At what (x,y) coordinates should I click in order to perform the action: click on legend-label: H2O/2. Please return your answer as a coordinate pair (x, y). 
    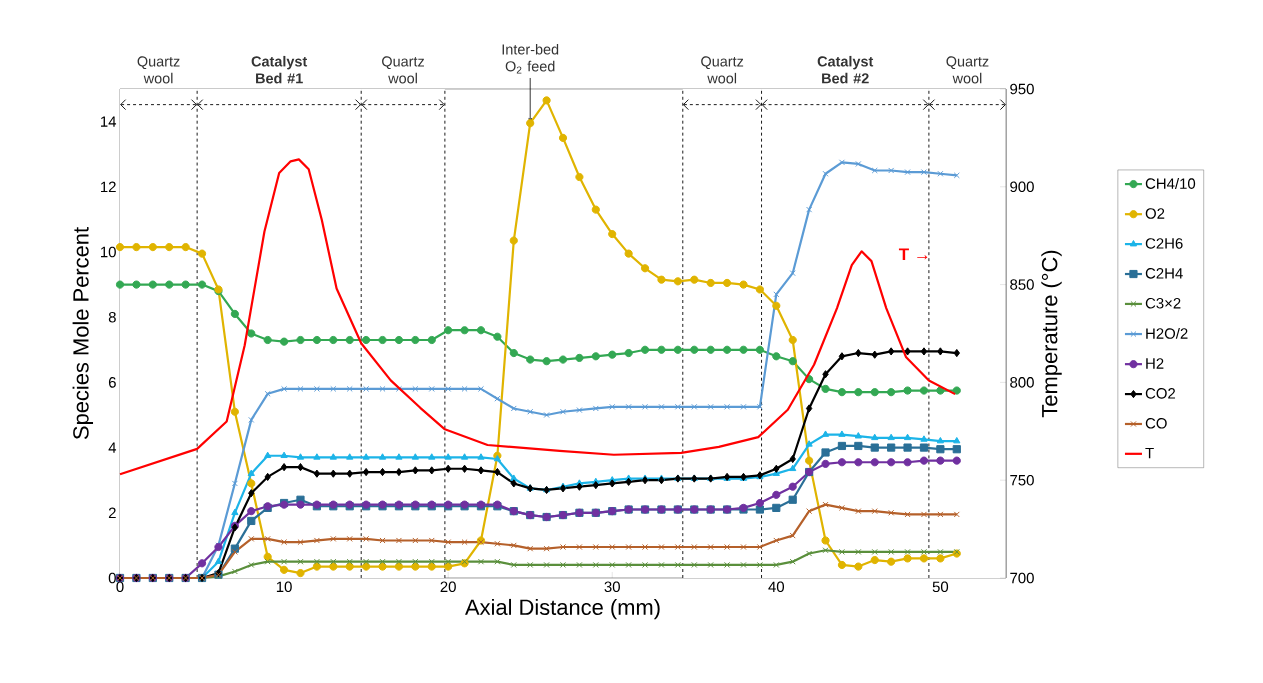
    Looking at the image, I should click on (1167, 333).